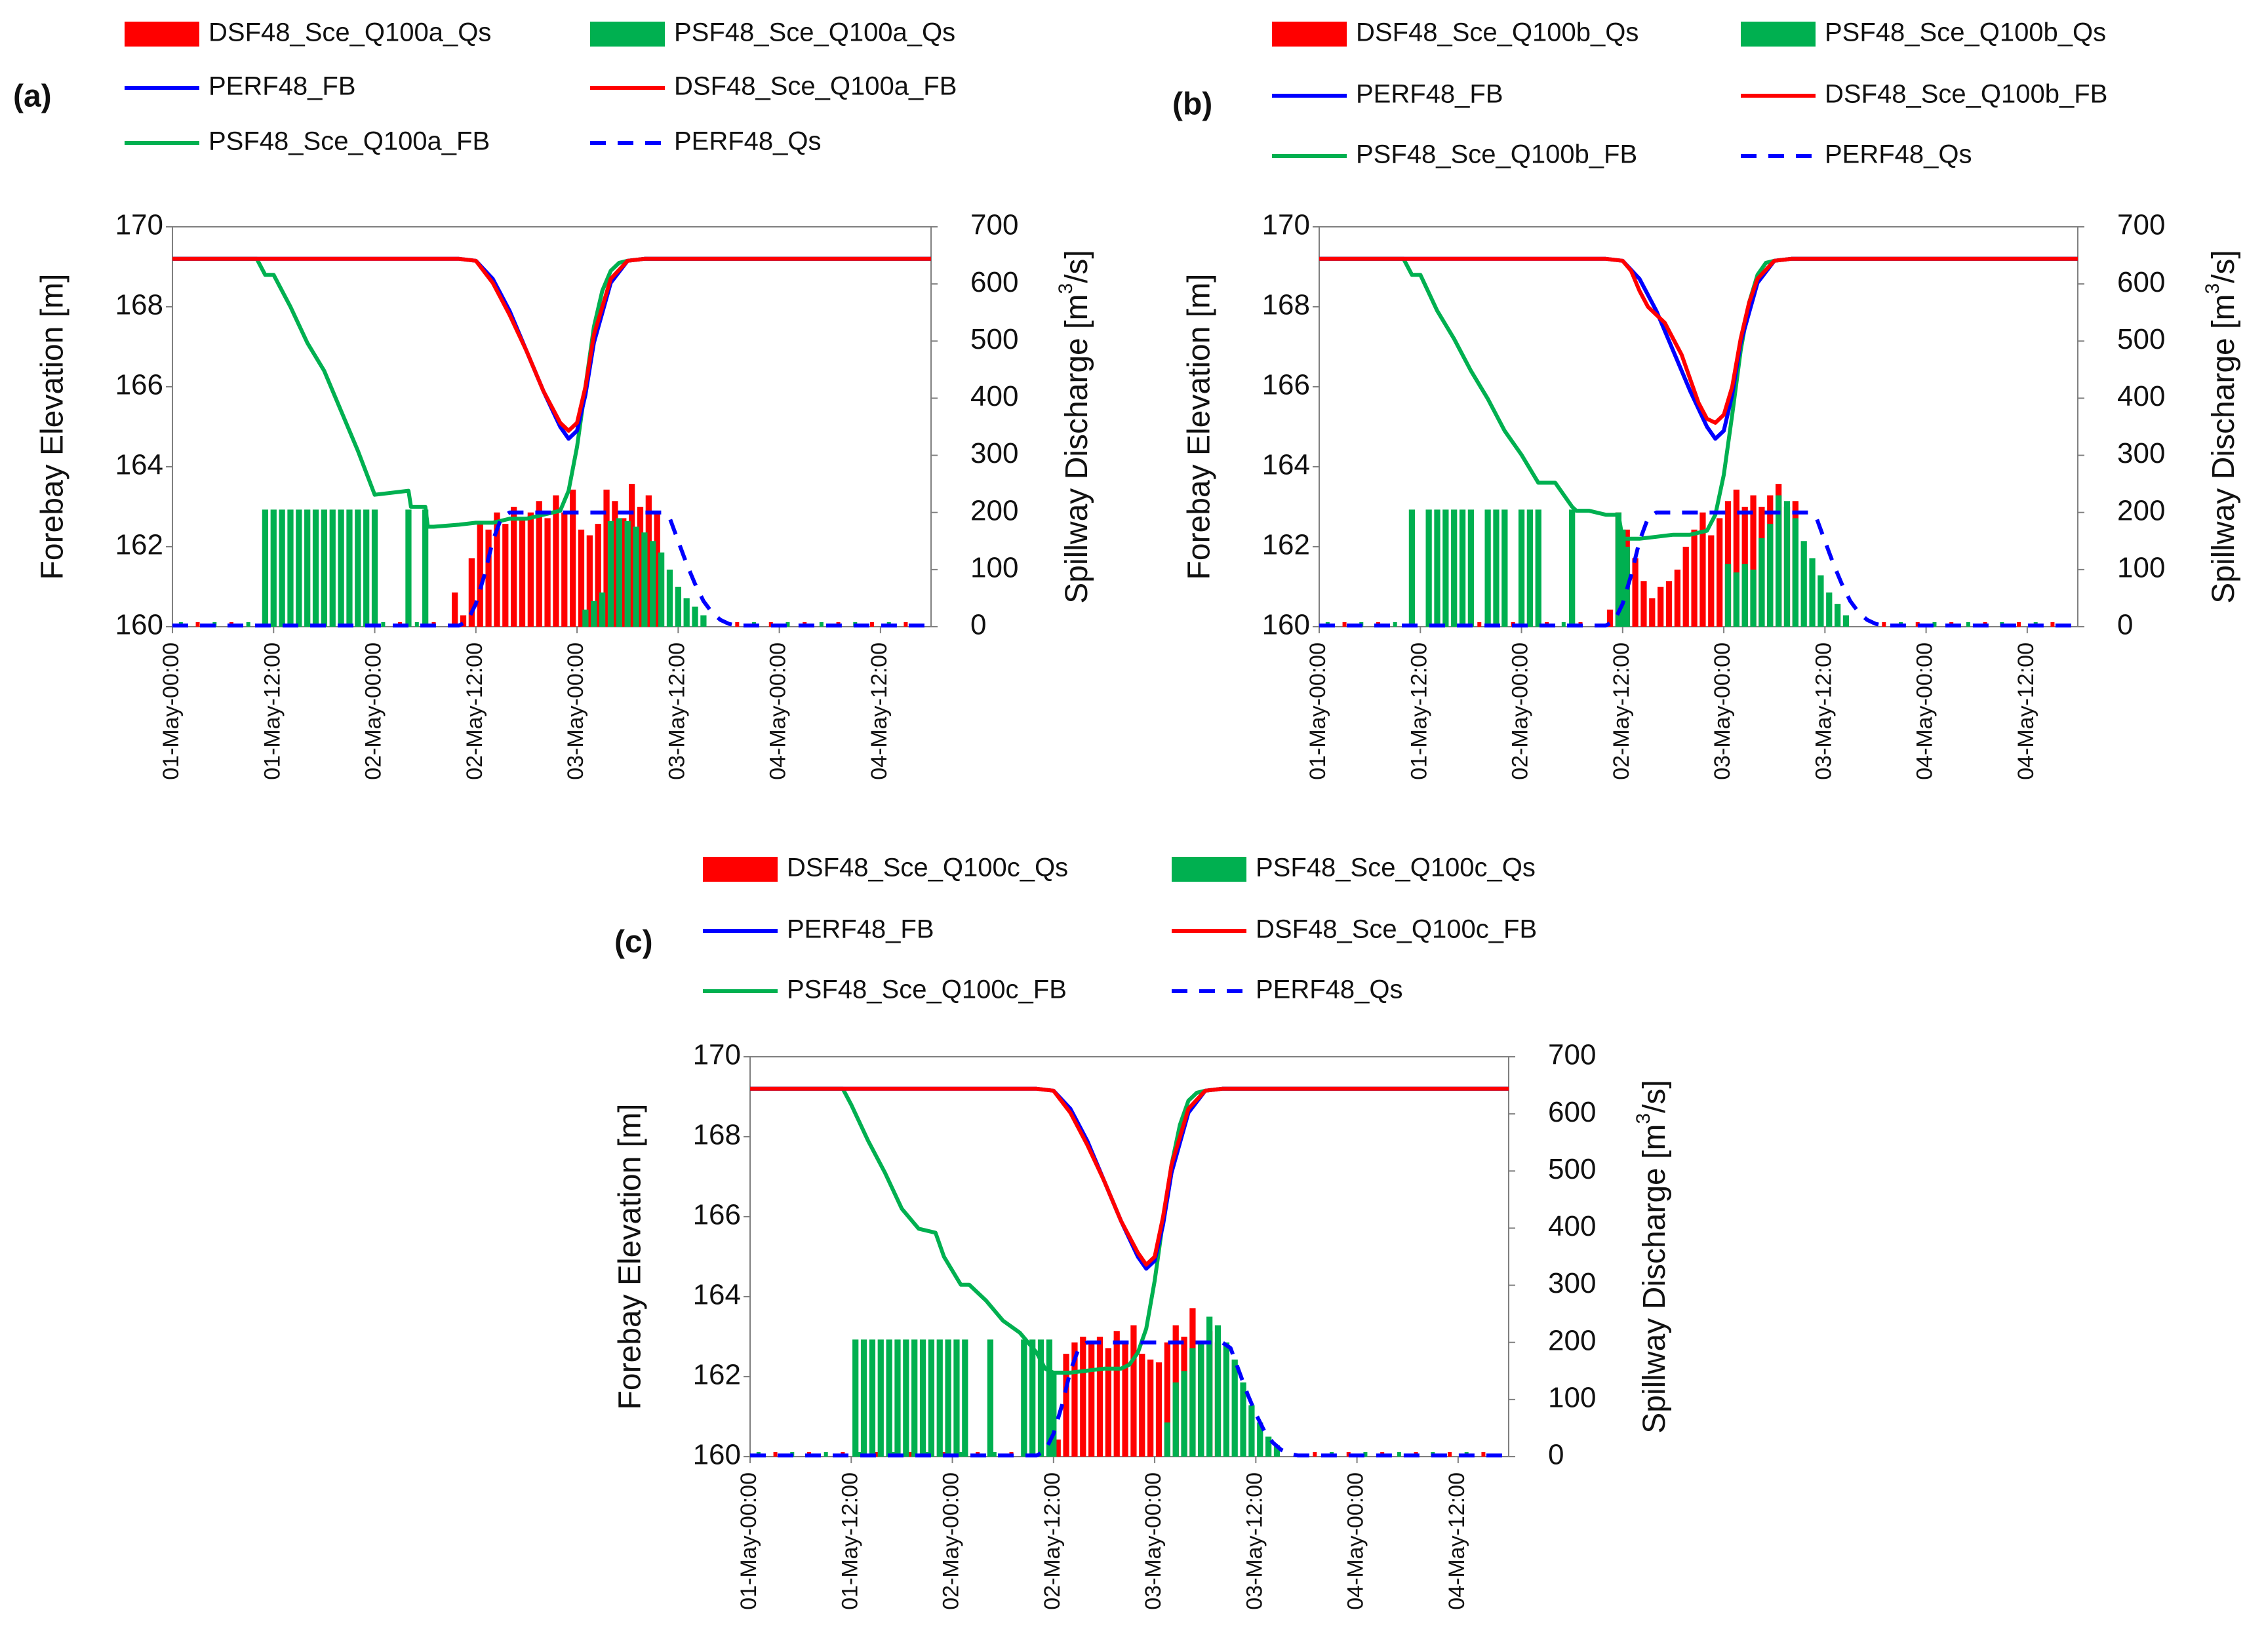 Image resolution: width=2245 pixels, height=1652 pixels. Describe the element at coordinates (748, 1541) in the screenshot. I see `x-tick-label: 01-May-00:00` at that location.